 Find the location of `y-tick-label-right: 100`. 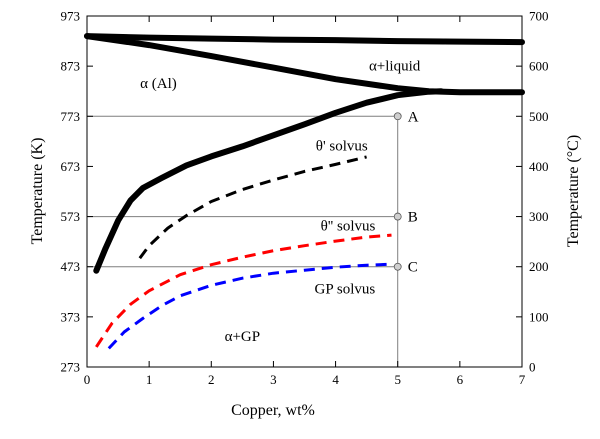

y-tick-label-right: 100 is located at coordinates (539, 316).